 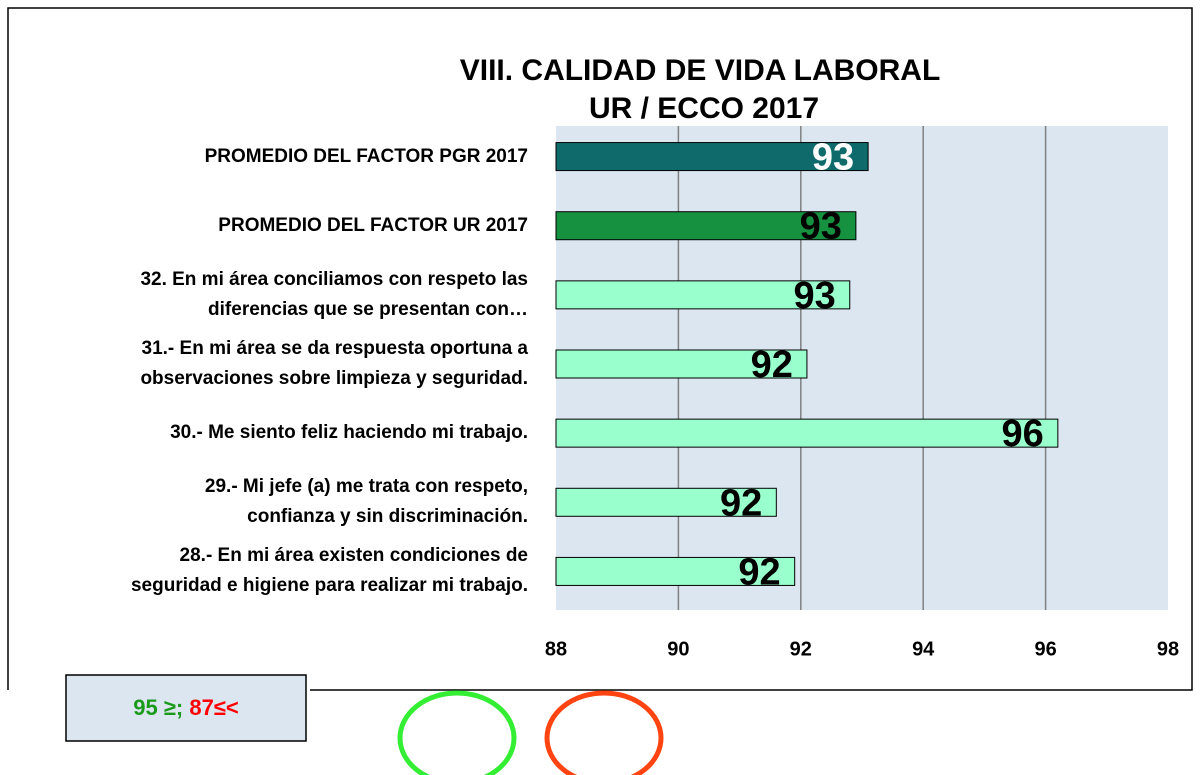 I want to click on x-tick-label: 92, so click(x=801, y=649).